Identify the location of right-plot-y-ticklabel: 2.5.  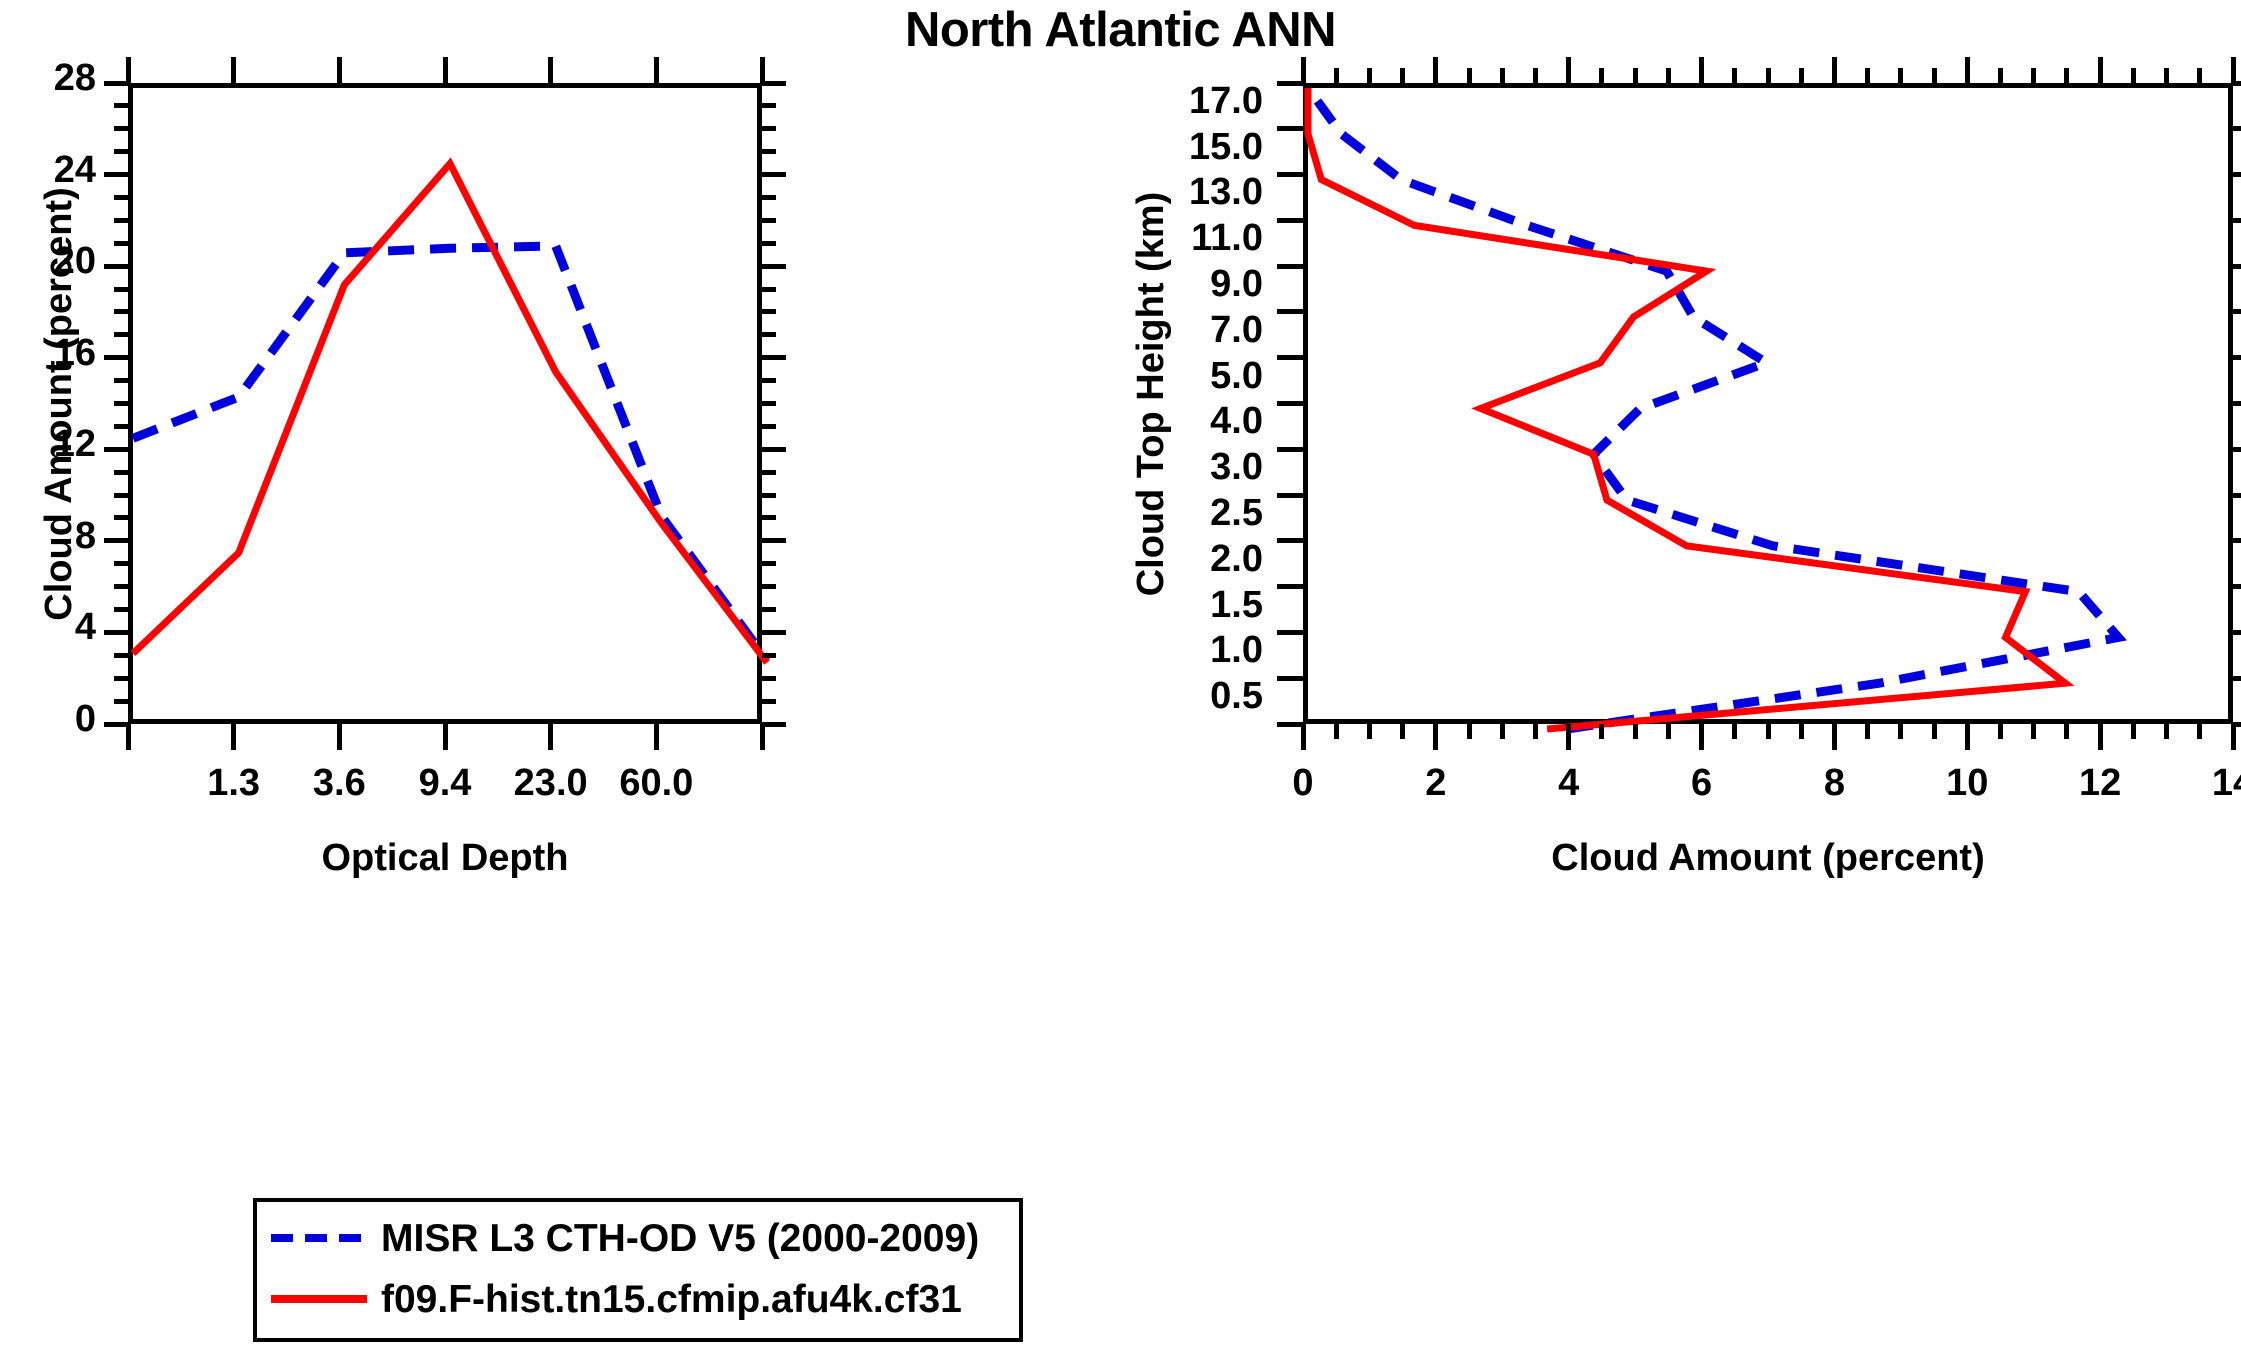
(1236, 512).